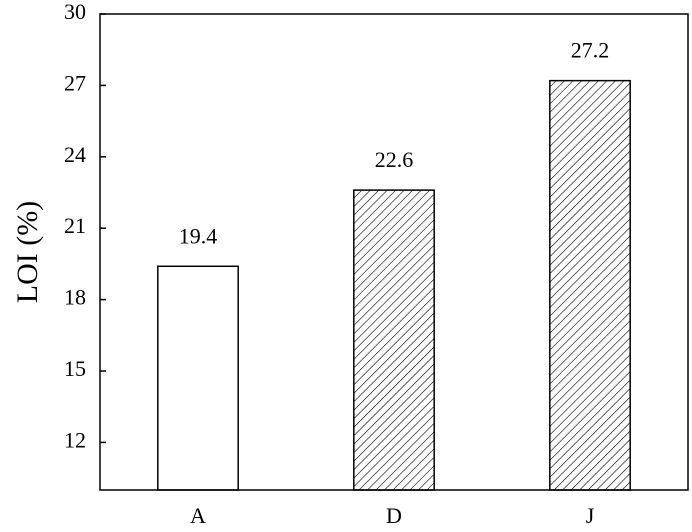 The height and width of the screenshot is (532, 692). I want to click on y-axis-label: LOI (%), so click(27, 252).